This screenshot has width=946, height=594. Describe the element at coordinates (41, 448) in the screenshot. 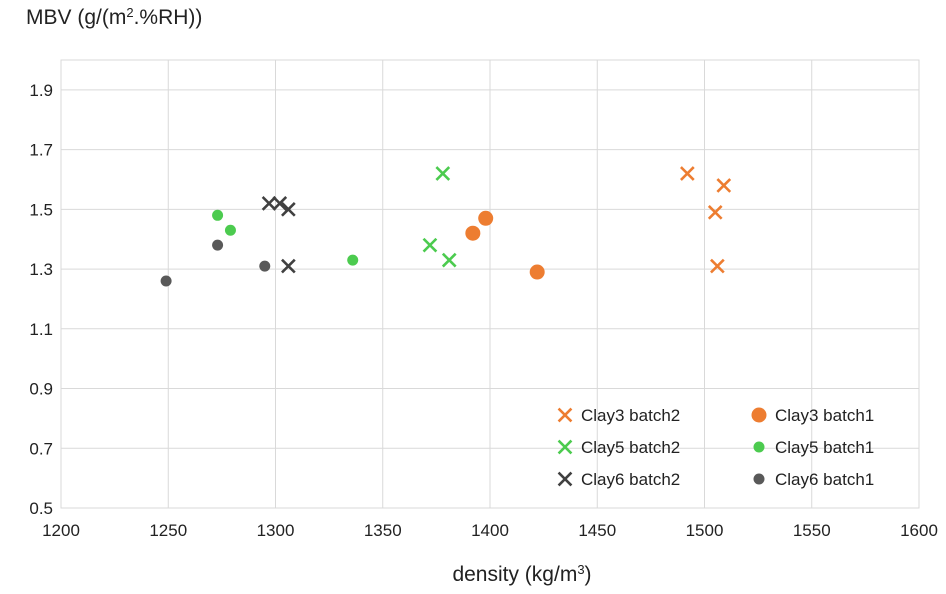

I see `y-tick-label: 0.7` at that location.